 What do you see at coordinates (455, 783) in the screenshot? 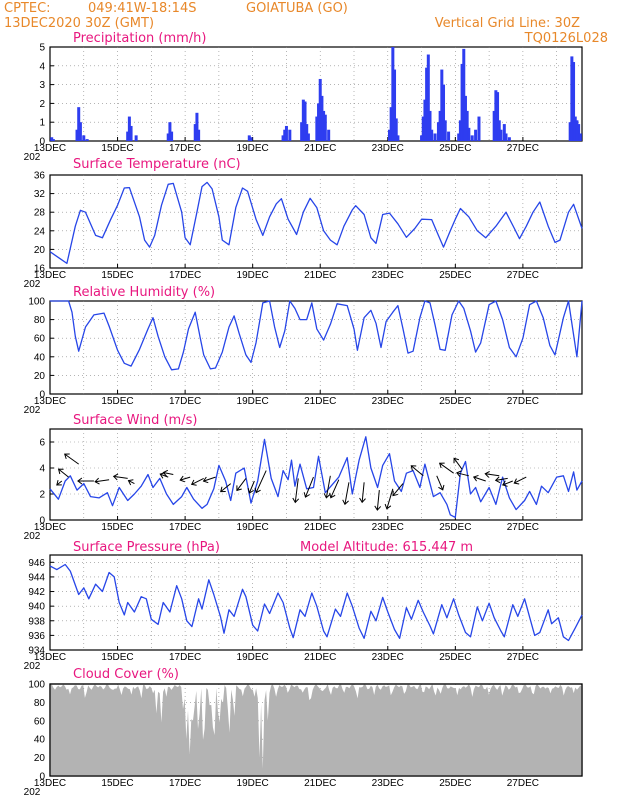
I see `panel6-xlabel: 25DEC` at bounding box center [455, 783].